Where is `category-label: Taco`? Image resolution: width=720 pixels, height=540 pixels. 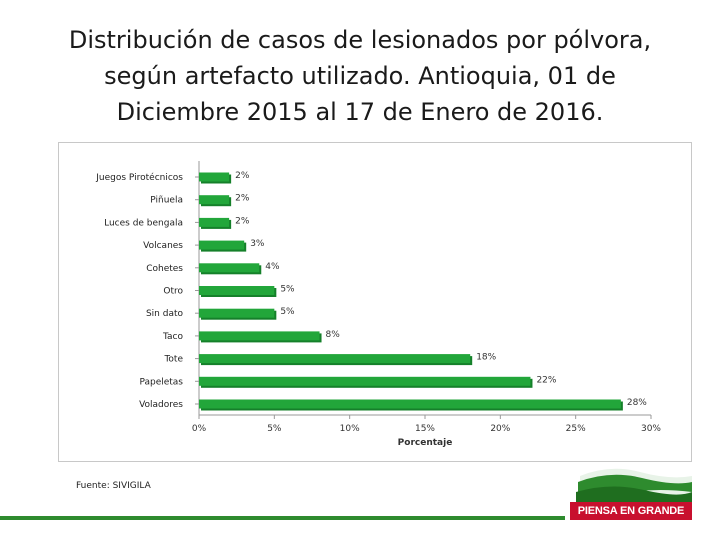 category-label: Taco is located at coordinates (172, 337).